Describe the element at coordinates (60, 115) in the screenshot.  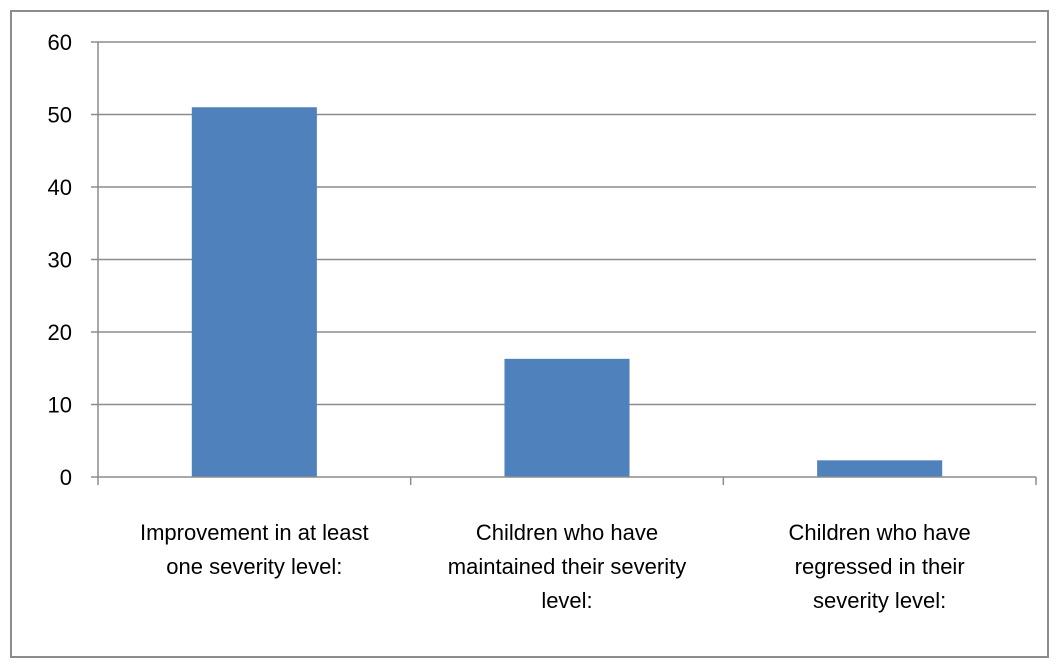
I see `y-tick-label: 50` at that location.